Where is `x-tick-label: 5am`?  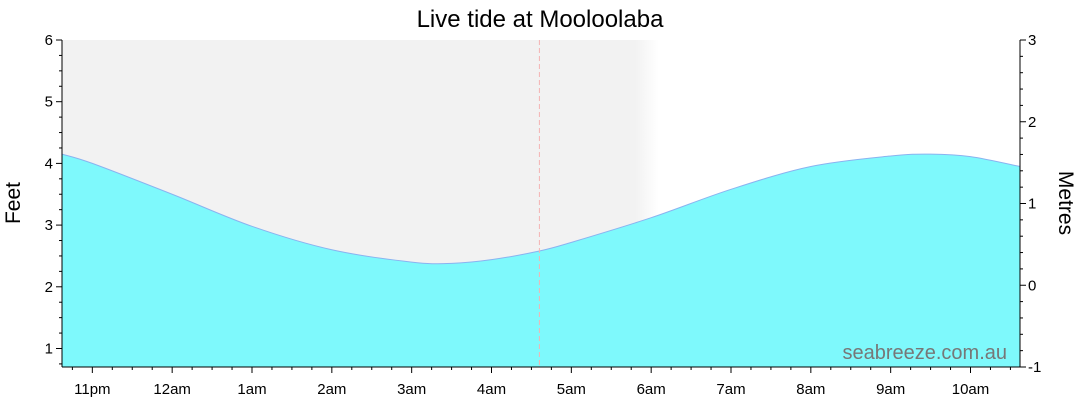
x-tick-label: 5am is located at coordinates (571, 389).